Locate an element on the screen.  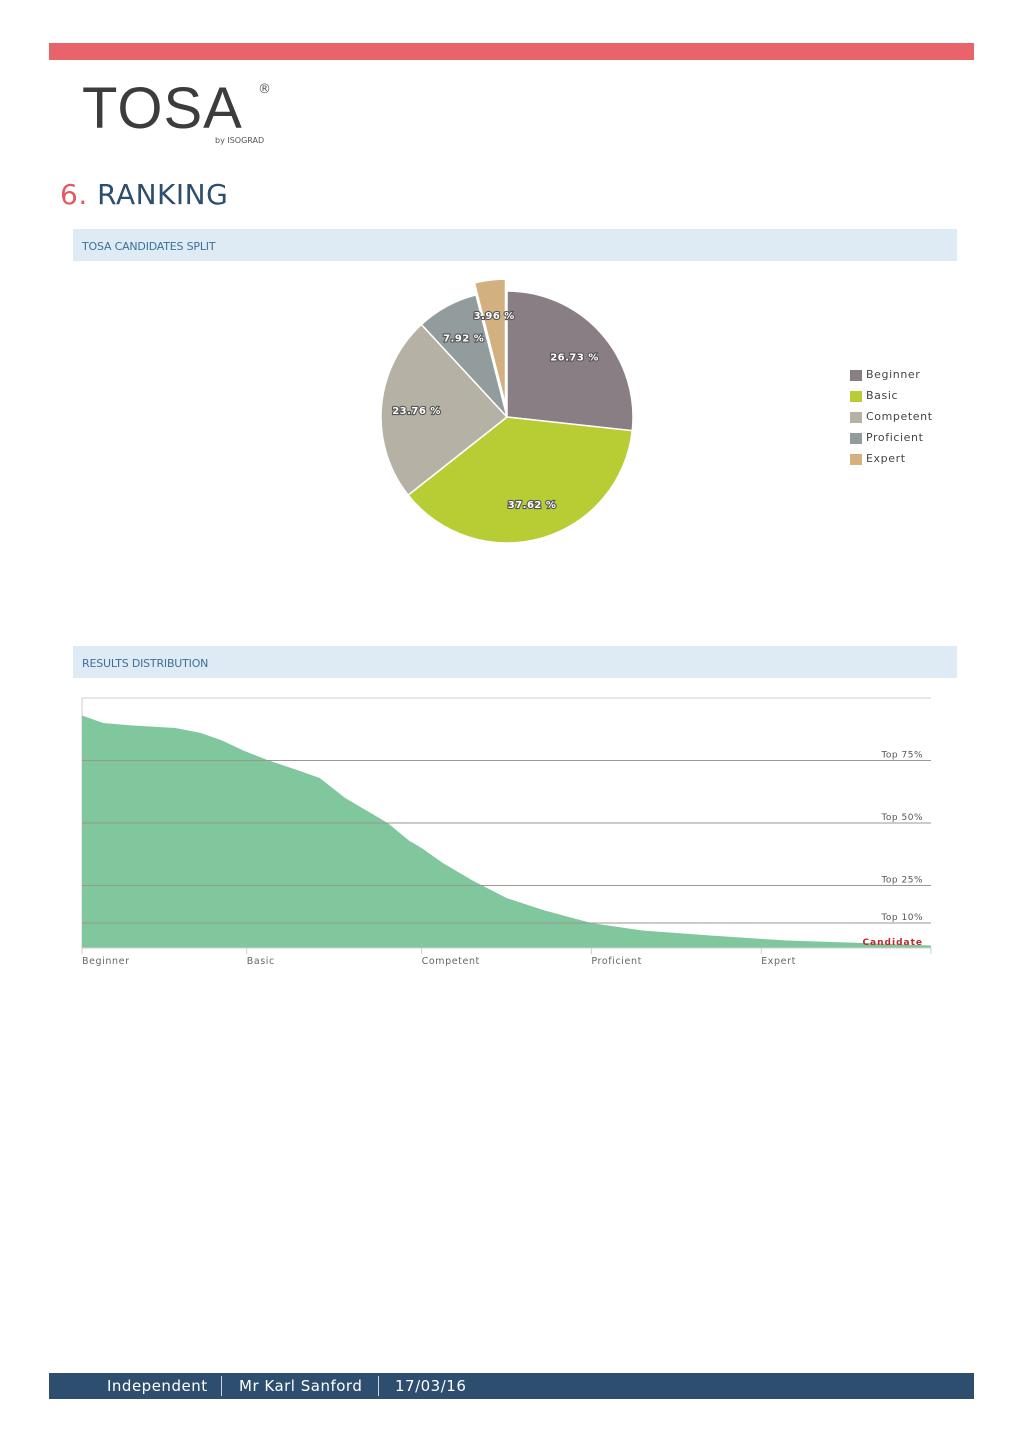
reference-line-label: Top 50% is located at coordinates (901, 818).